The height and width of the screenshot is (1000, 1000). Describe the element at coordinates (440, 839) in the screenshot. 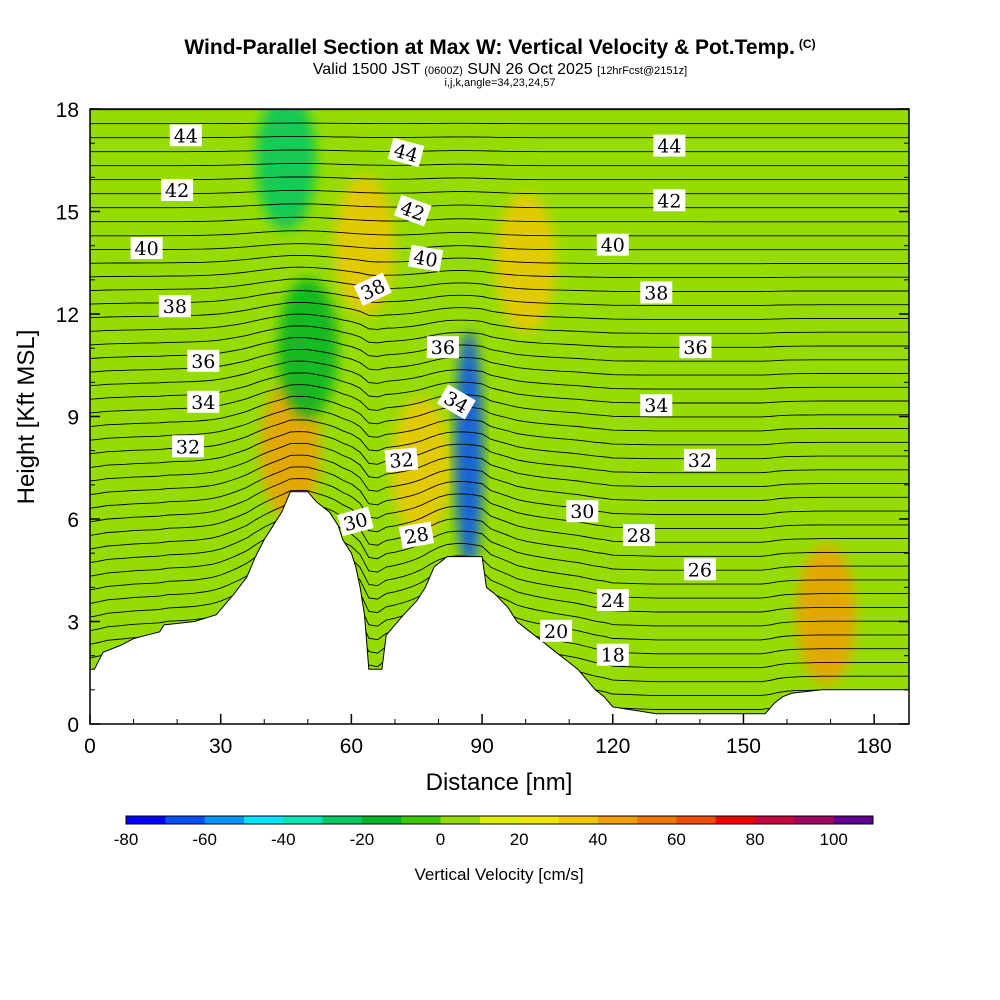

I see `colorbar-tick-label: 0` at that location.